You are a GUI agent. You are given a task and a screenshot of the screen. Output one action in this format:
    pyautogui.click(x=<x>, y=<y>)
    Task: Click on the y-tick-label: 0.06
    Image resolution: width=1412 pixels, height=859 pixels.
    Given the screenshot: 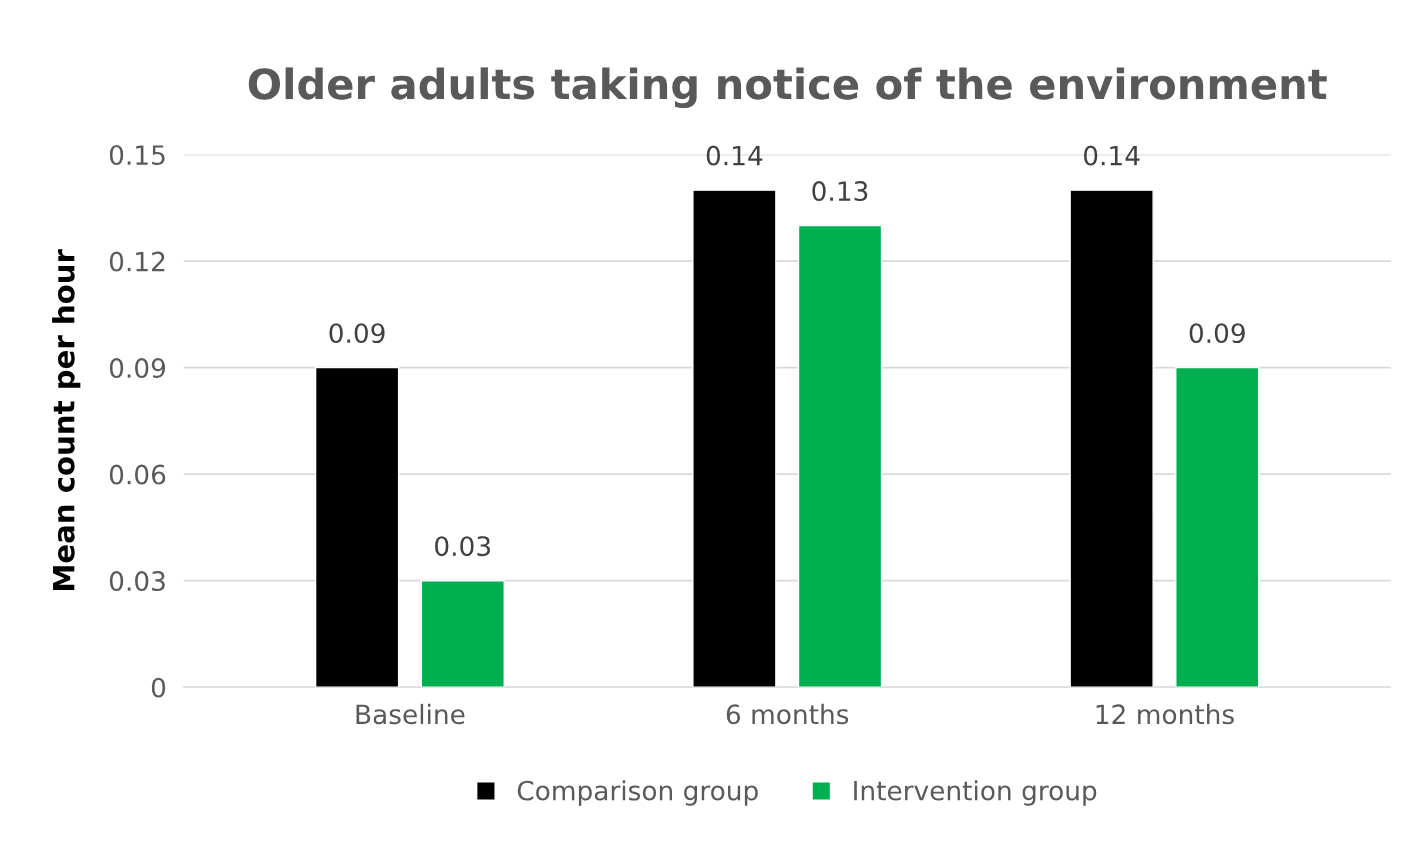 What is the action you would take?
    pyautogui.click(x=137, y=474)
    